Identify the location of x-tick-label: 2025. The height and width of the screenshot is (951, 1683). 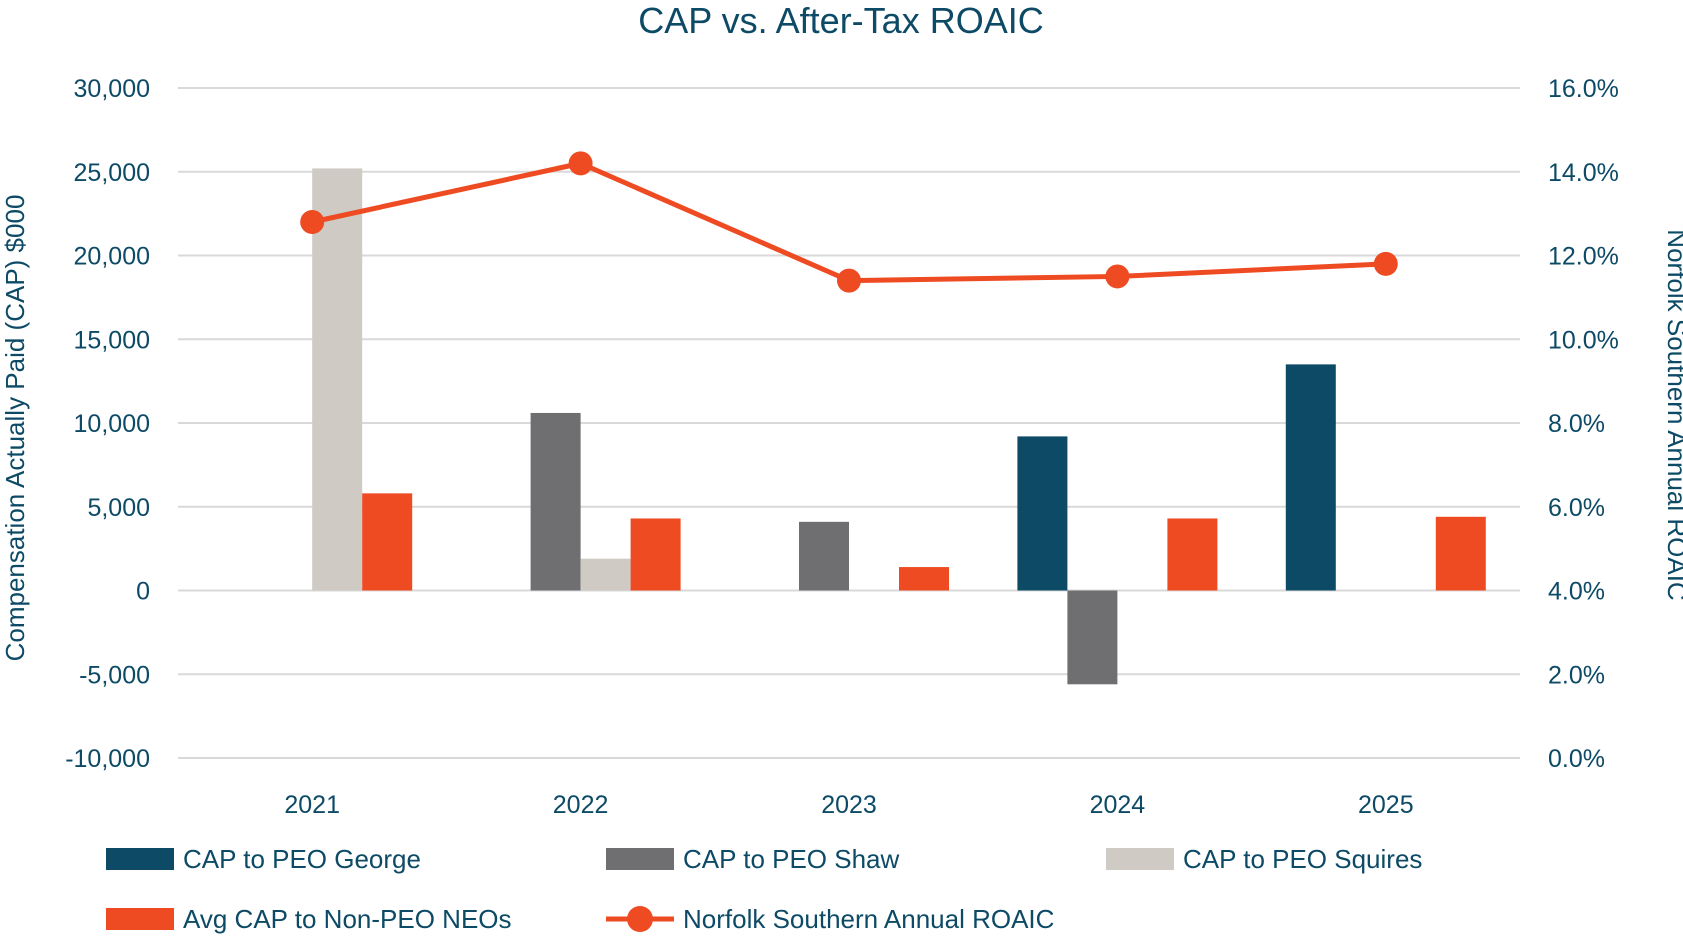
(1386, 805).